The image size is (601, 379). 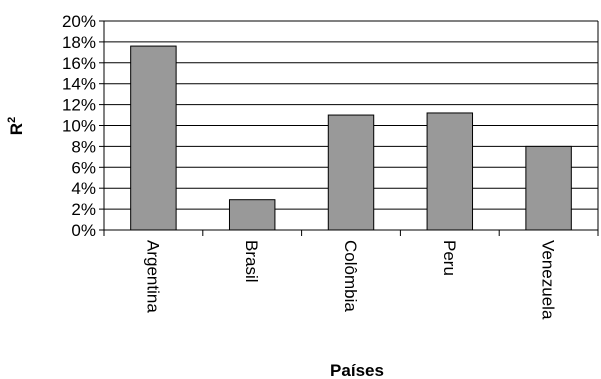 What do you see at coordinates (153, 138) in the screenshot?
I see `bar-argentina` at bounding box center [153, 138].